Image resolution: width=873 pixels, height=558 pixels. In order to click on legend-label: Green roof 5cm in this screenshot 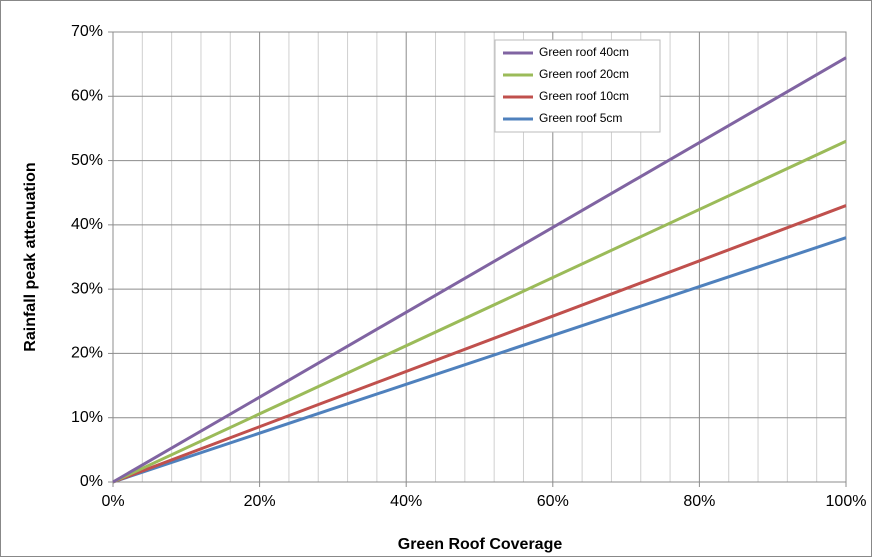, I will do `click(580, 118)`.